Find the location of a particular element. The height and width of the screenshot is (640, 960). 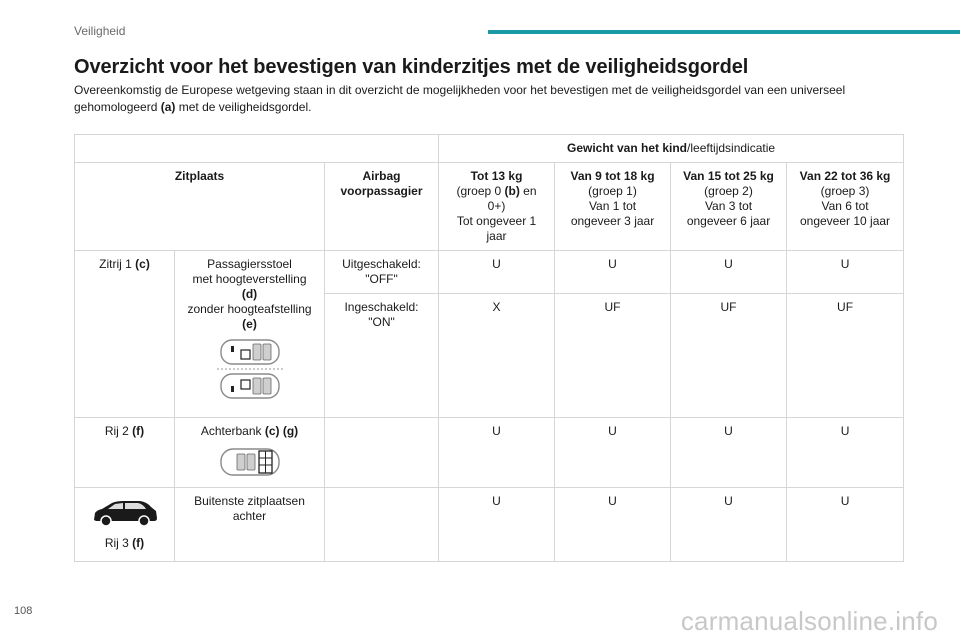

row2-label: Rij 2 (f) is located at coordinates (124, 452).